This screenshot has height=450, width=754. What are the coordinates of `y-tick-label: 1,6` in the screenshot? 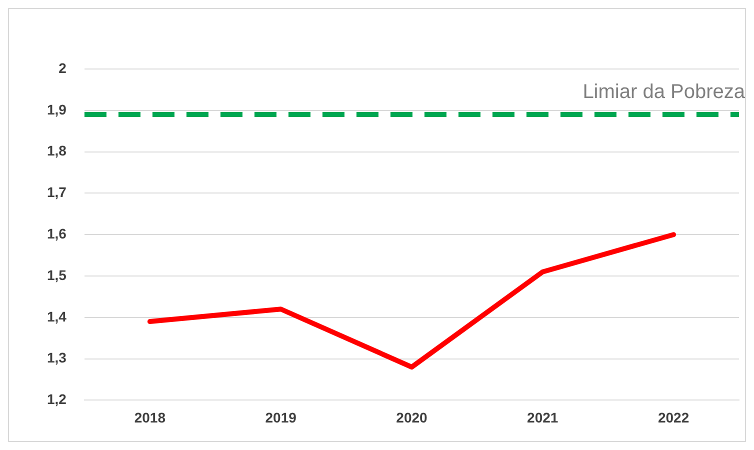 It's located at (56, 233).